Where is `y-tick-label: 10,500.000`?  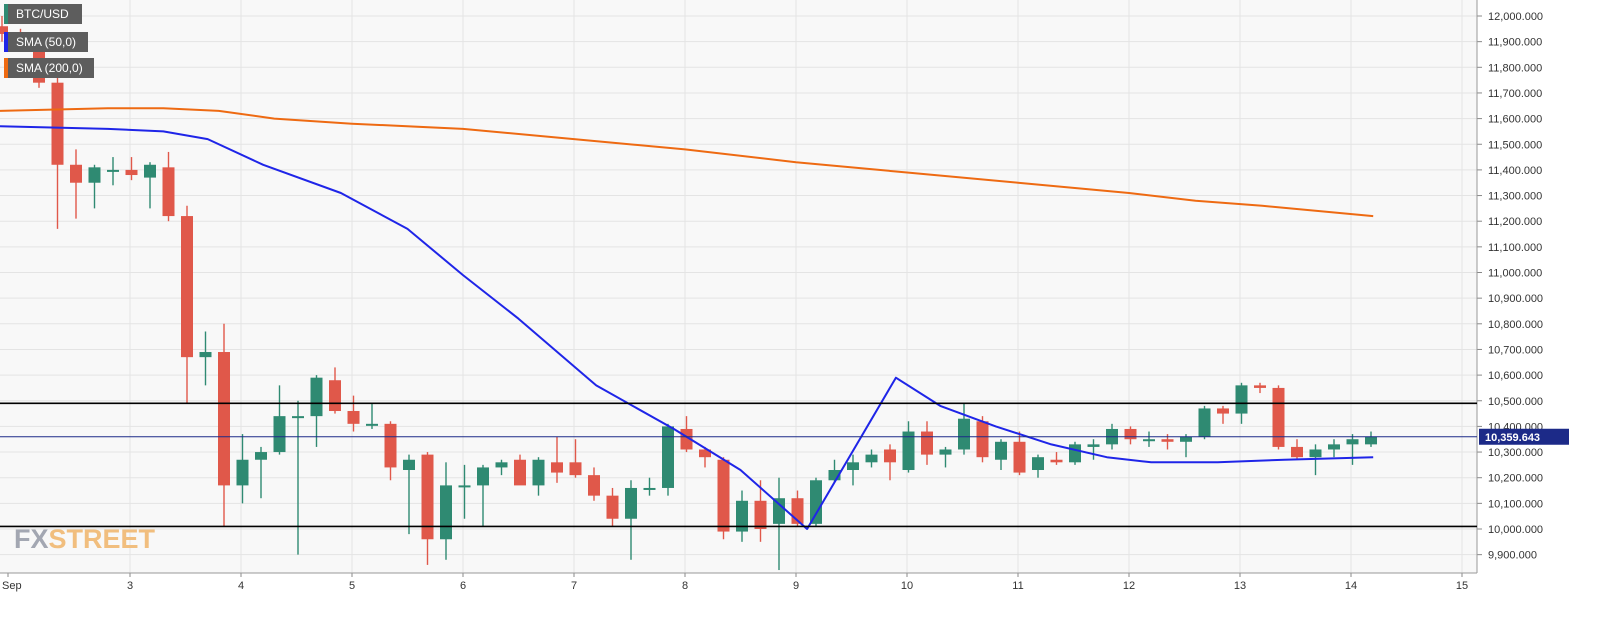 y-tick-label: 10,500.000 is located at coordinates (1515, 402).